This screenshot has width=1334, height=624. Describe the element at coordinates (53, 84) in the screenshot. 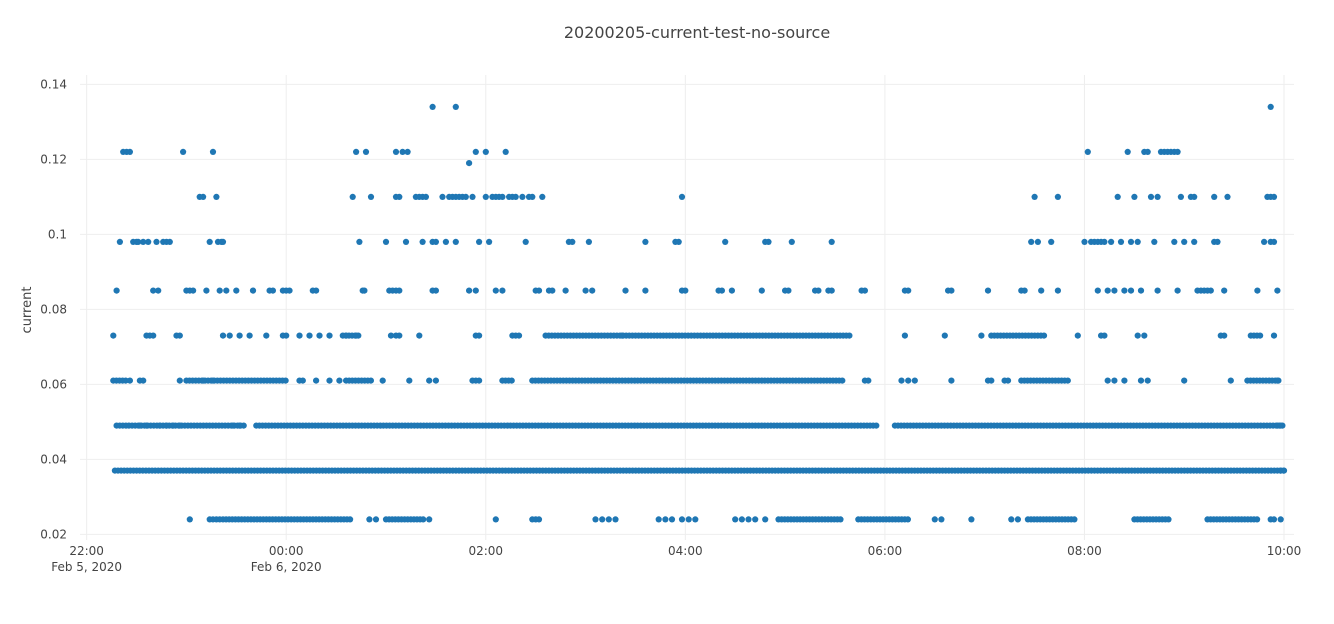

I see `y-tick-label: 0.14` at that location.